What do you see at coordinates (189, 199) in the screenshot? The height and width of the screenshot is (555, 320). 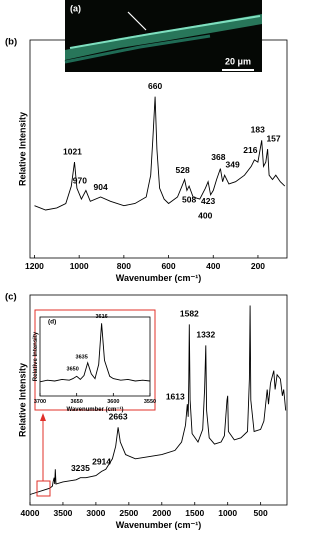 I see `peak-label: 508` at bounding box center [189, 199].